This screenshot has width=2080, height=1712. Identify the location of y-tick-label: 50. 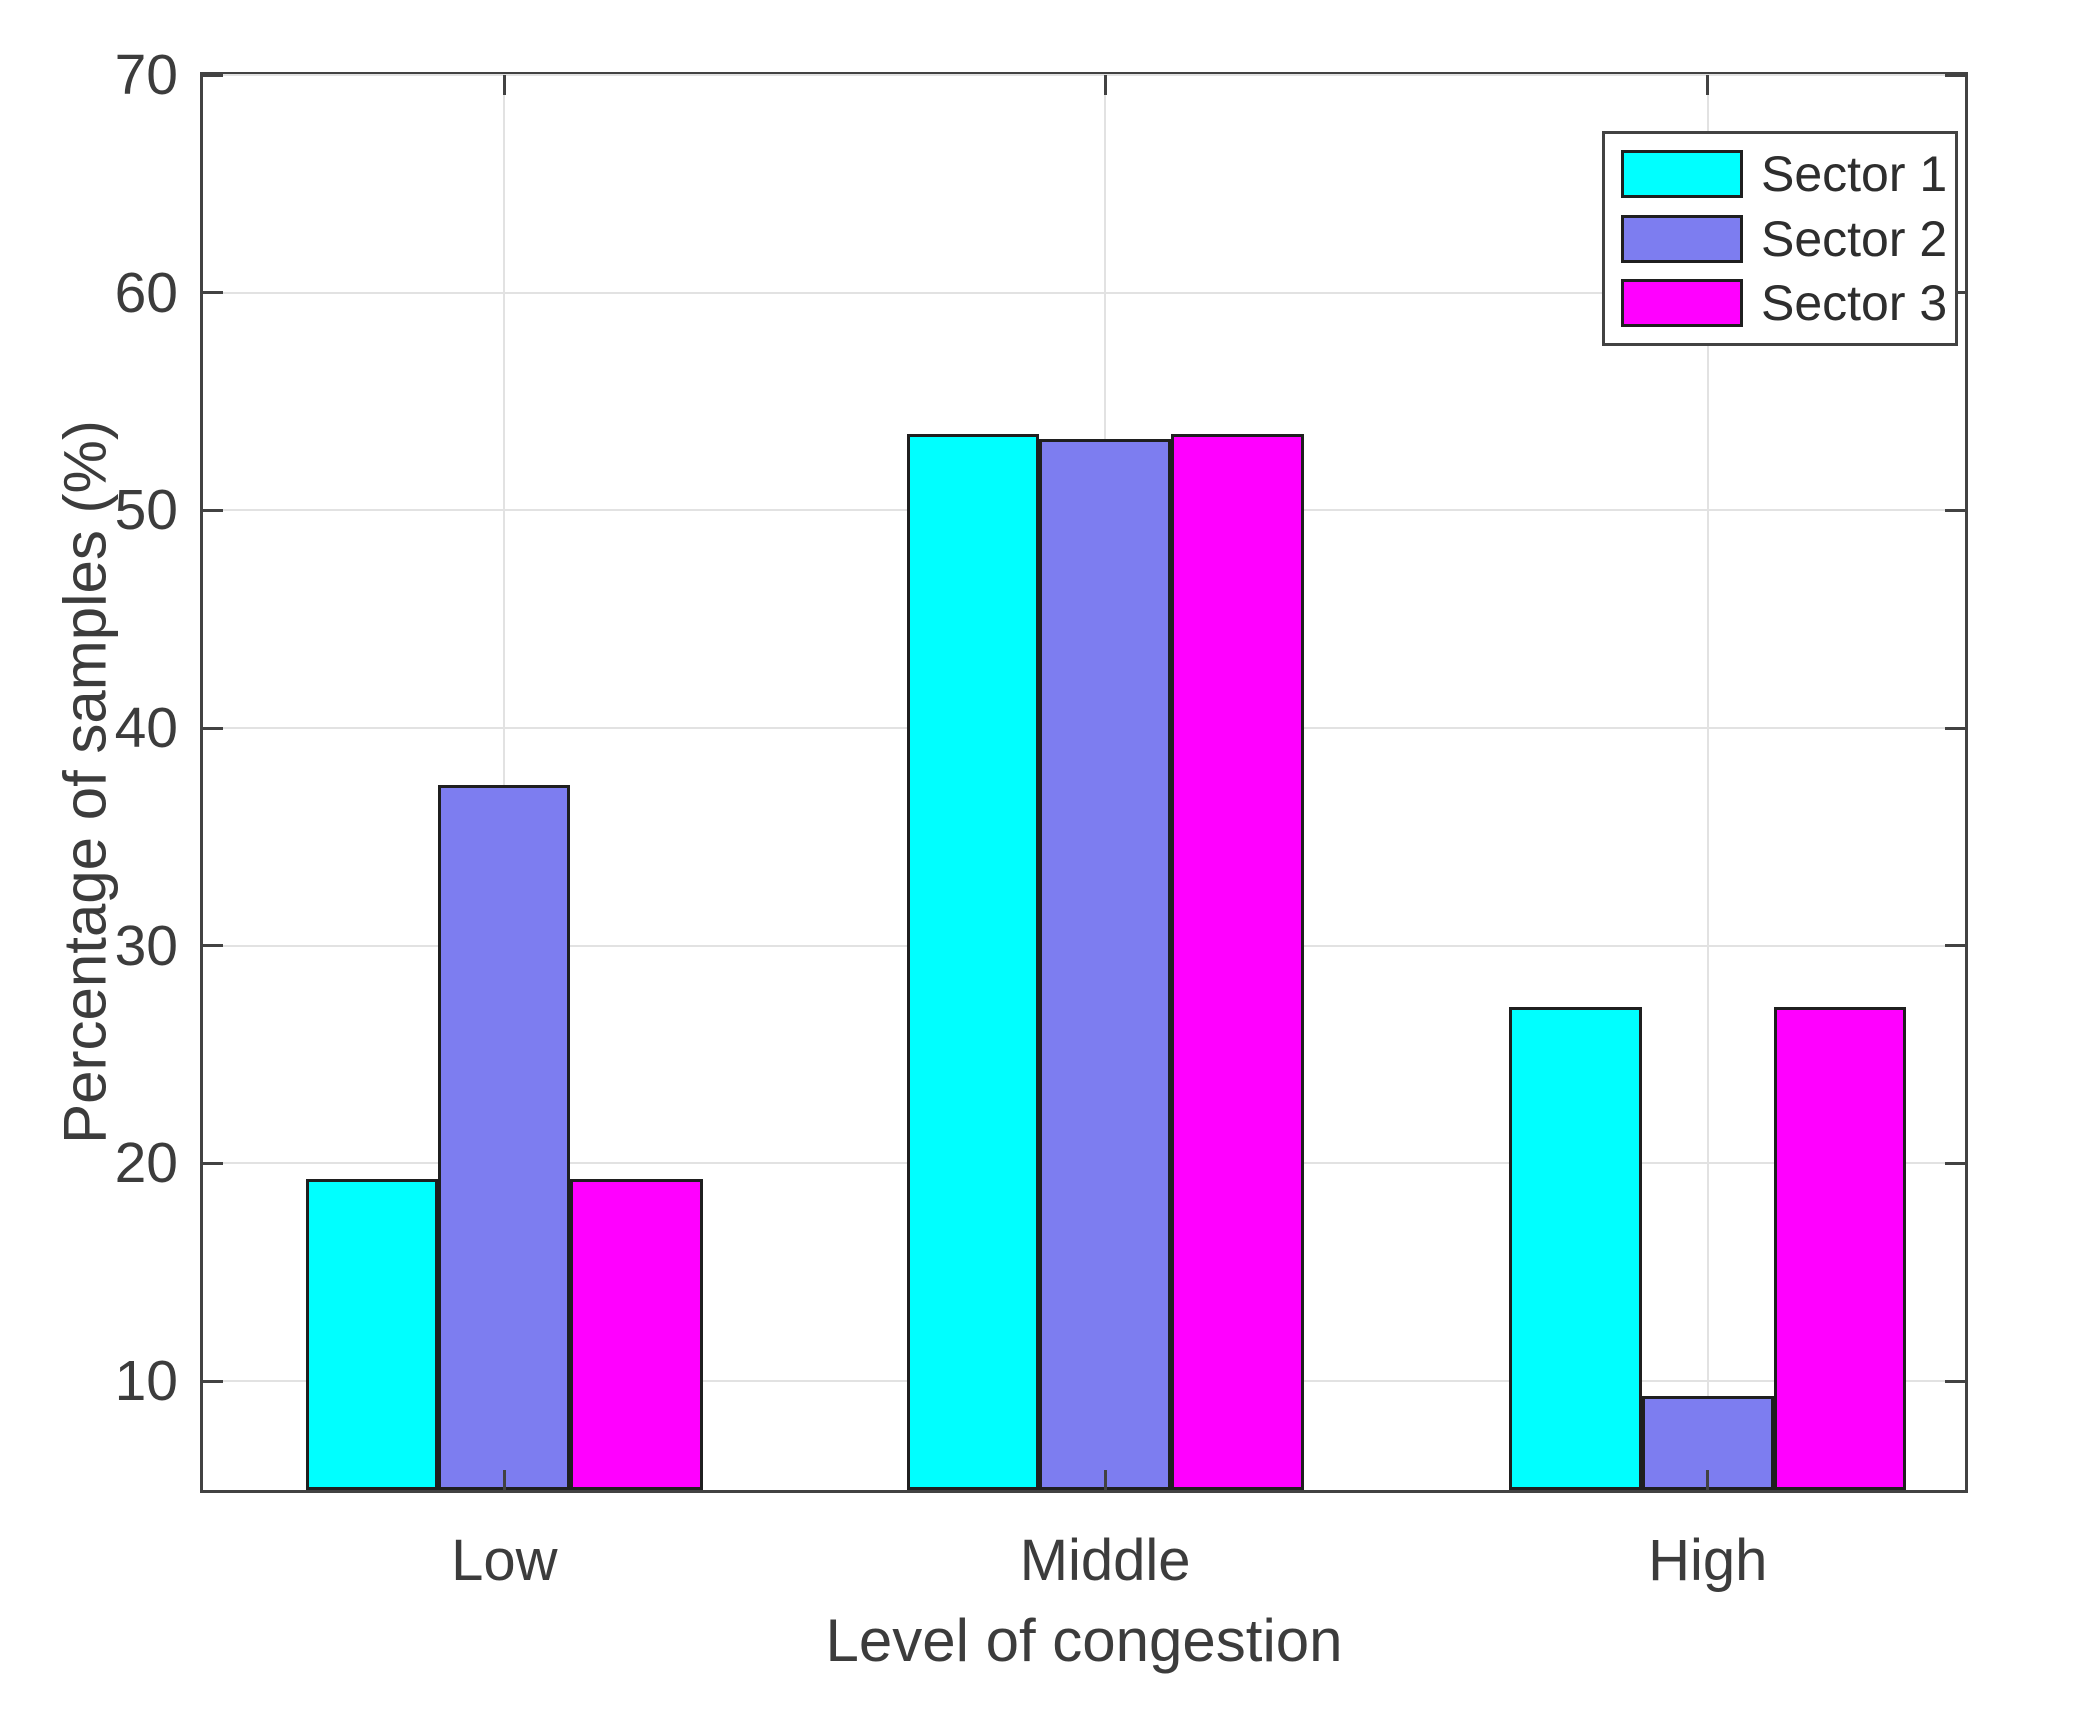
(146, 510).